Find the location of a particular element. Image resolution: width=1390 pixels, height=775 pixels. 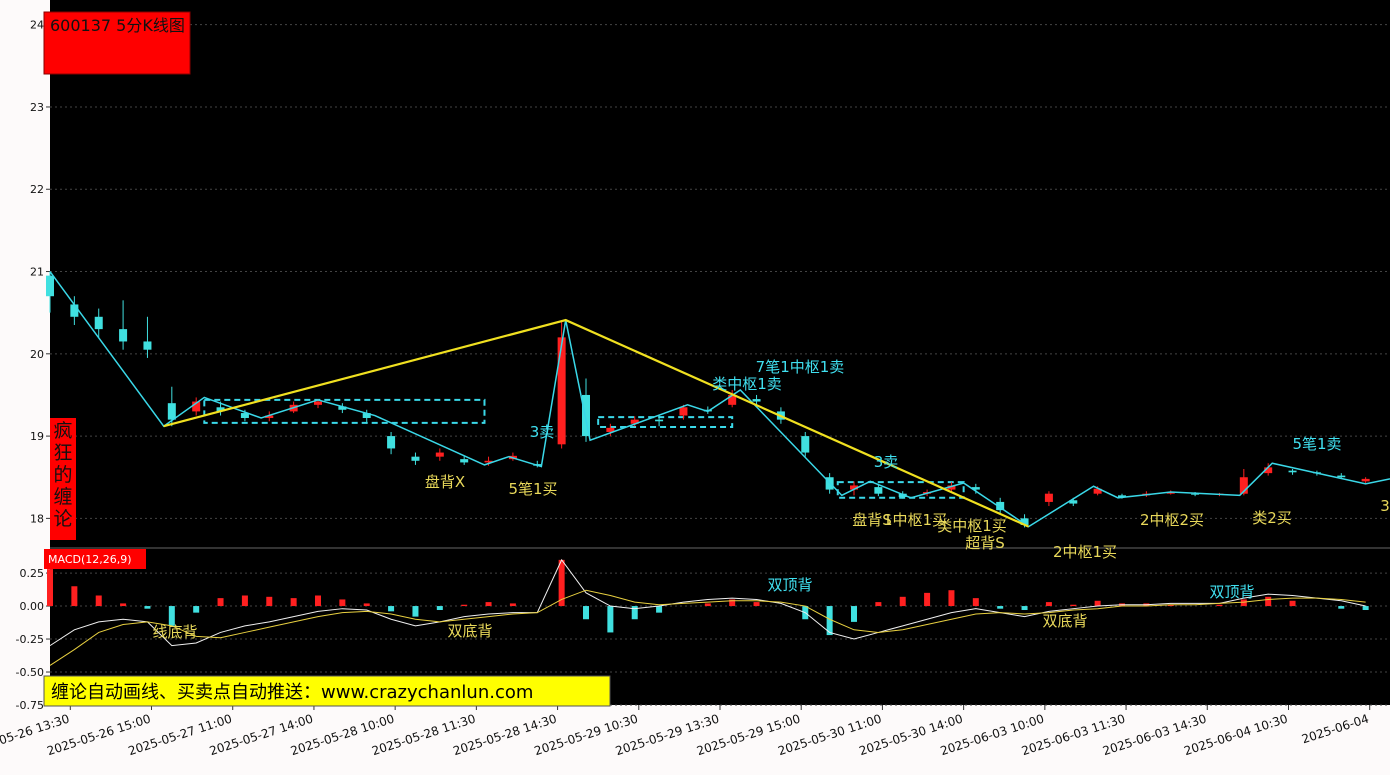

y-tick-label: 18 is located at coordinates (37, 518).